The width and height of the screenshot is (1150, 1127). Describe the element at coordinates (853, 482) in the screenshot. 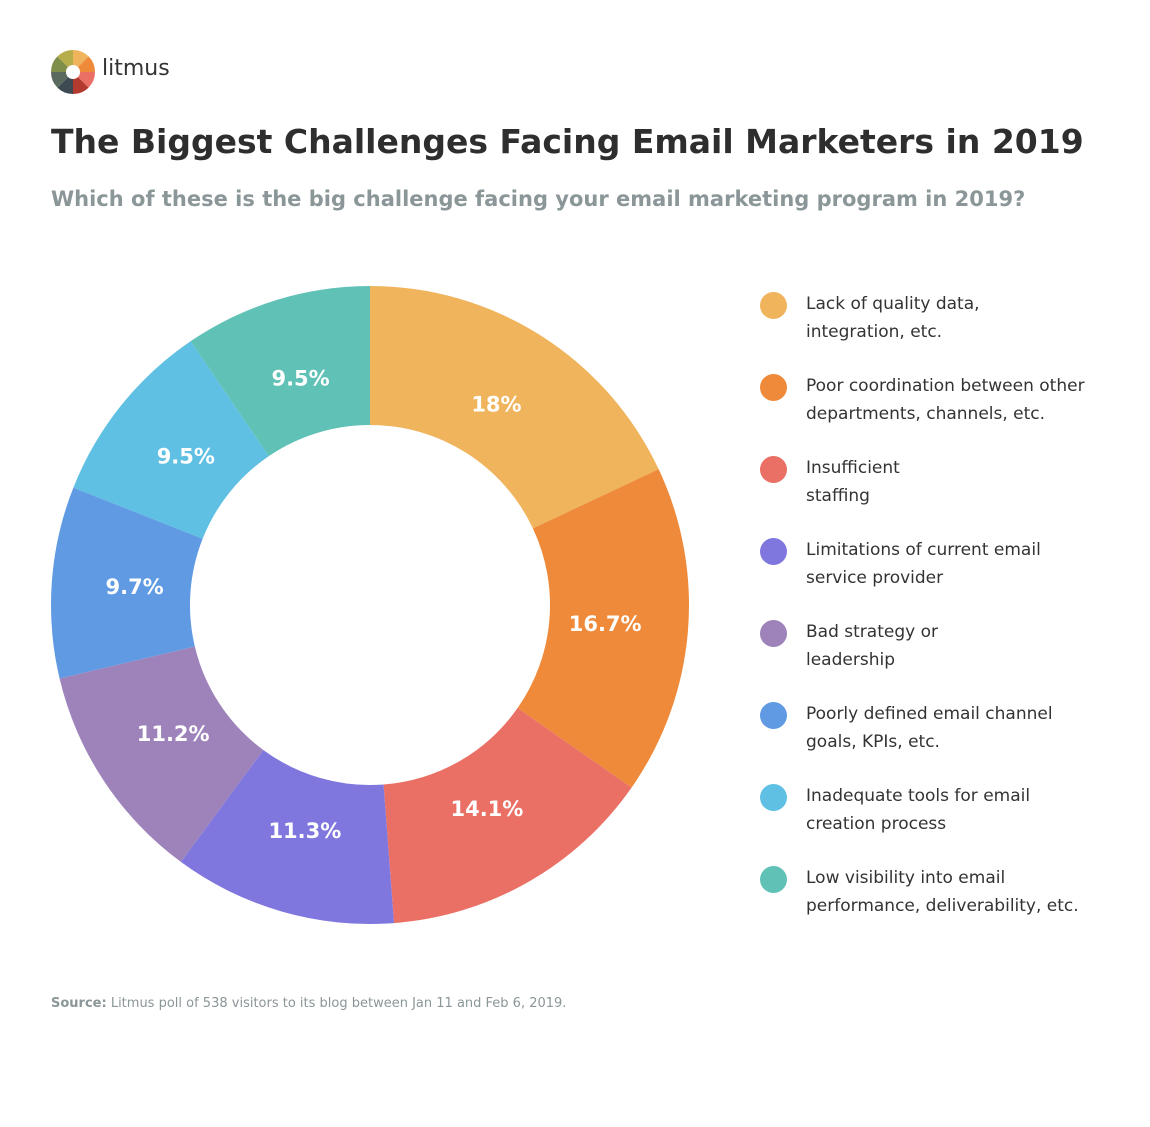

I see `legend-label: Insufficient staffing` at that location.